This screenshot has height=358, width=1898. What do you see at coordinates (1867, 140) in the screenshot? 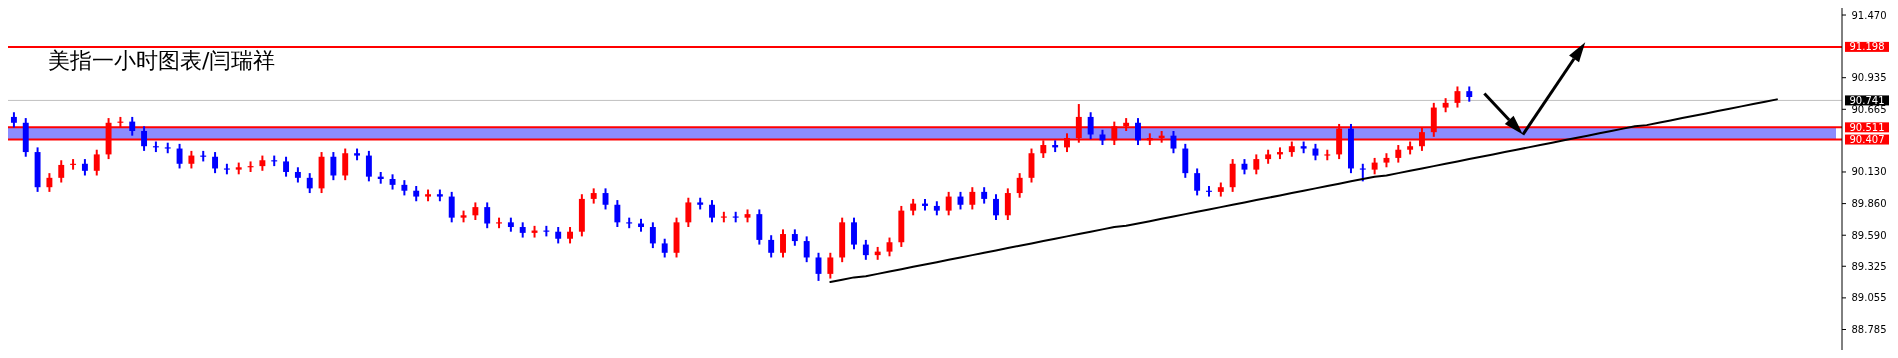
I see `ref-line-label: 90.407` at bounding box center [1867, 140].